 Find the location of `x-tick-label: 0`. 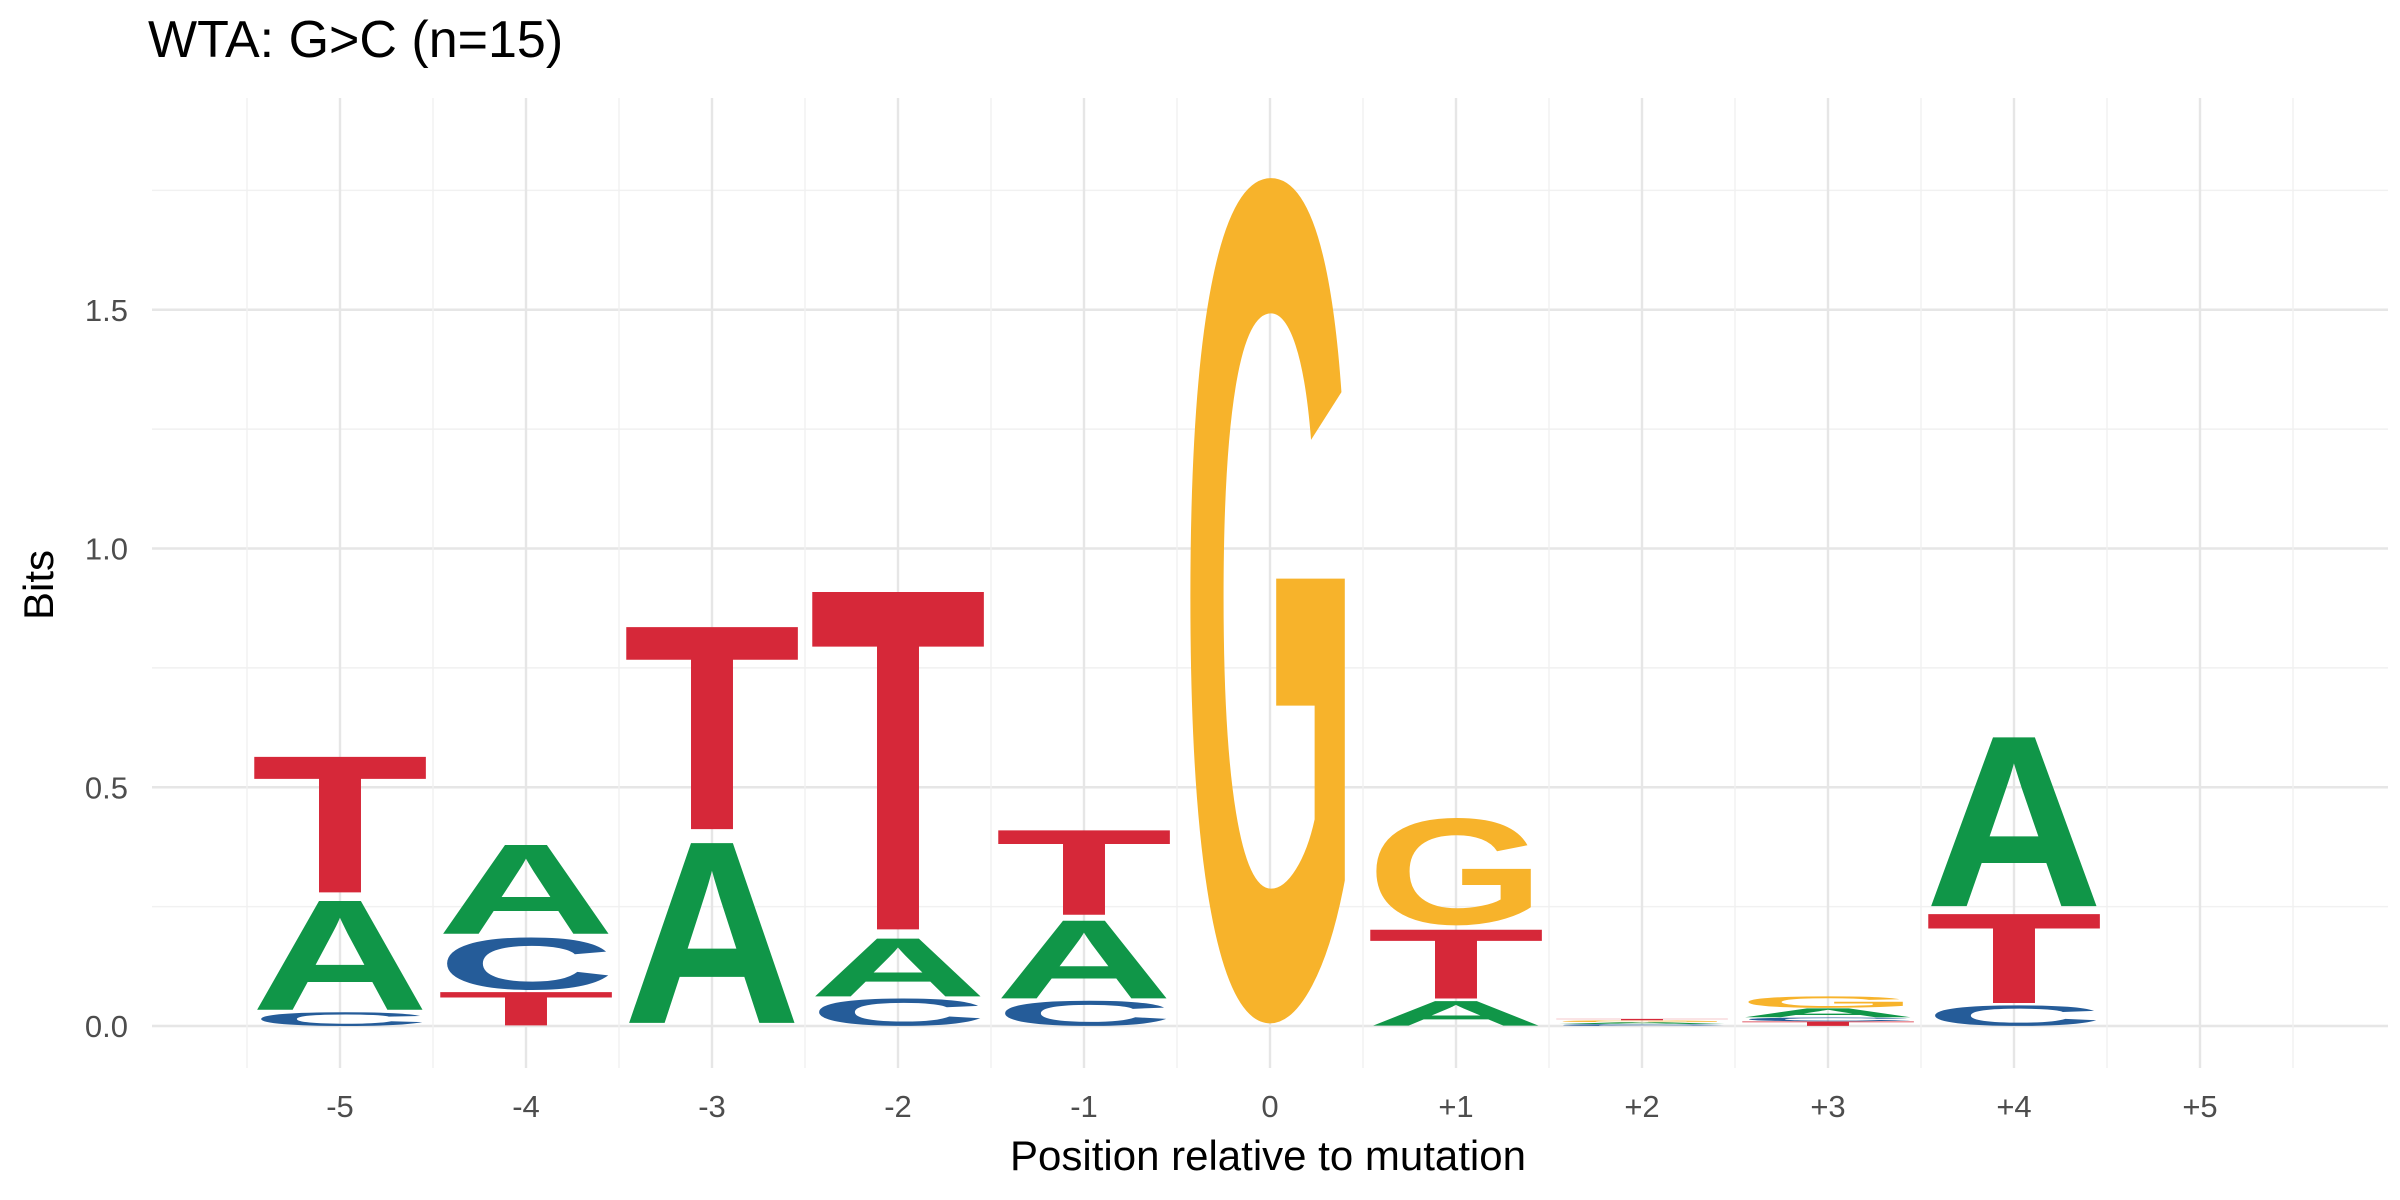

x-tick-label: 0 is located at coordinates (1269, 1106).